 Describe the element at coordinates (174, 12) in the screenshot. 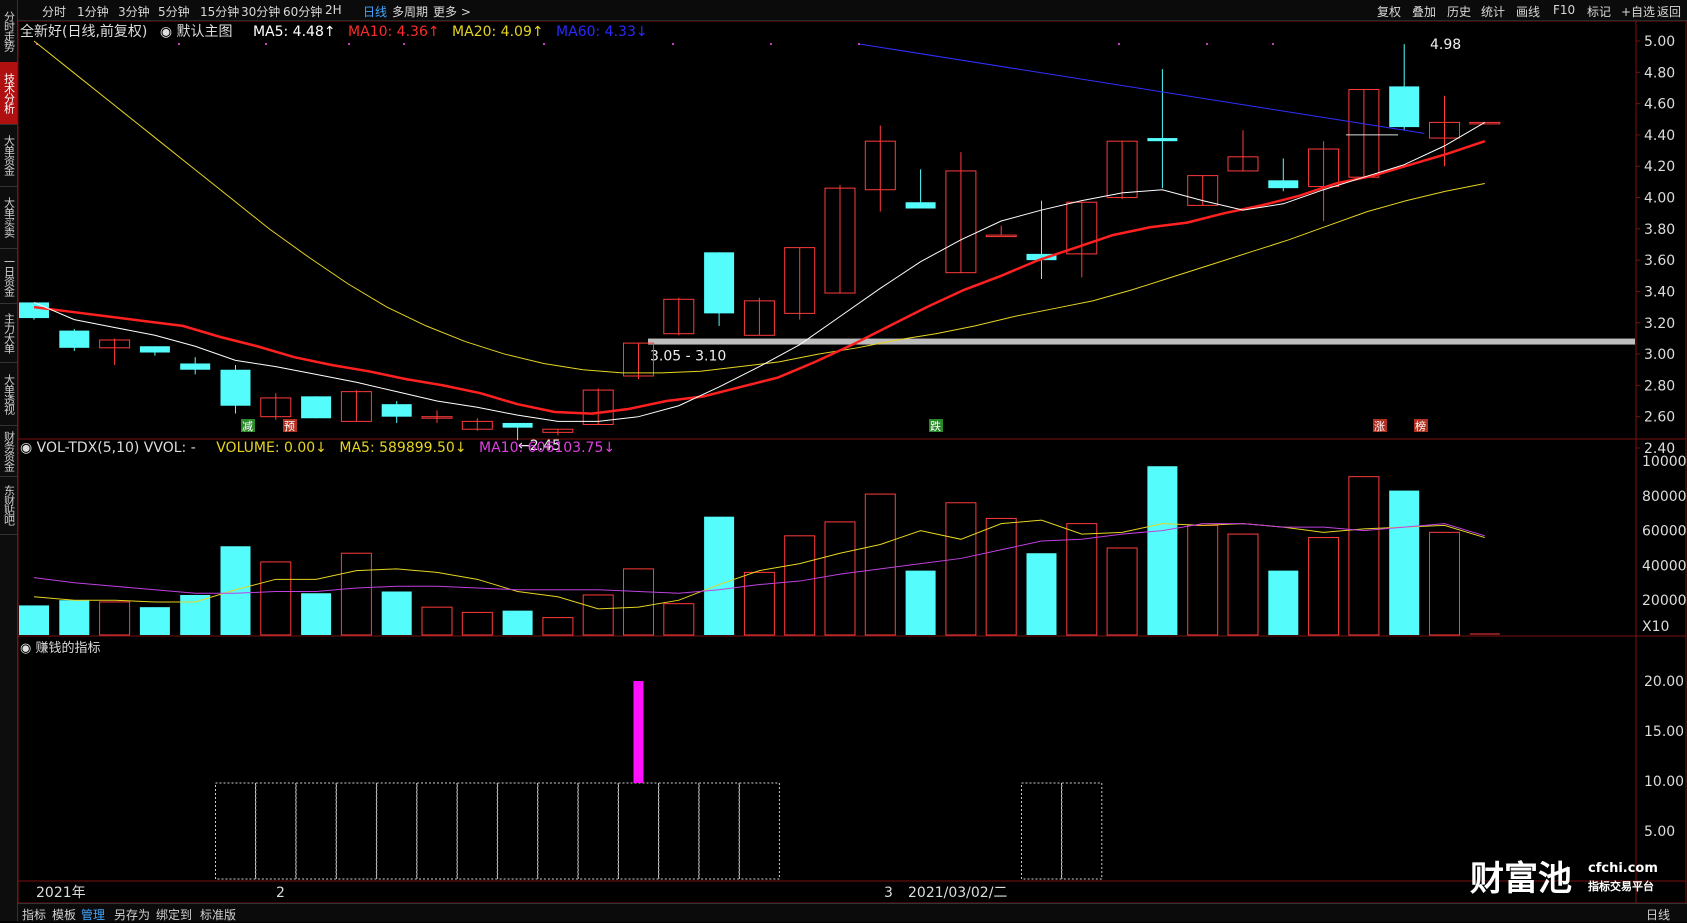

I see `period-tab: 5分钟` at that location.